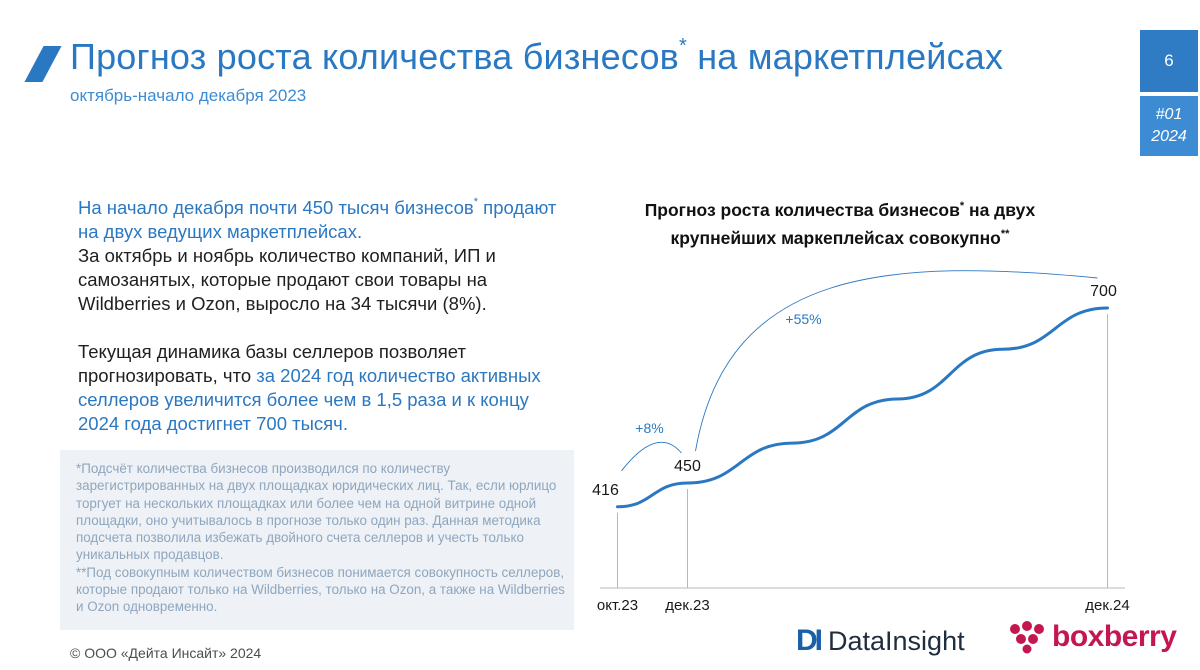 This screenshot has height=670, width=1200. What do you see at coordinates (809, 640) in the screenshot?
I see `datainsight-mark: DI` at bounding box center [809, 640].